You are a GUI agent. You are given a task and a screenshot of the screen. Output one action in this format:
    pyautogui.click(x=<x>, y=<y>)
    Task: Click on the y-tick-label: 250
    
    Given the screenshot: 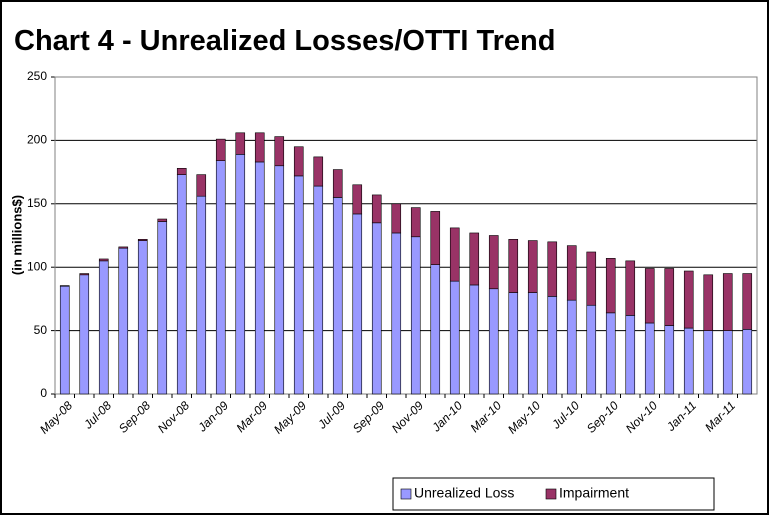 What is the action you would take?
    pyautogui.click(x=37, y=76)
    